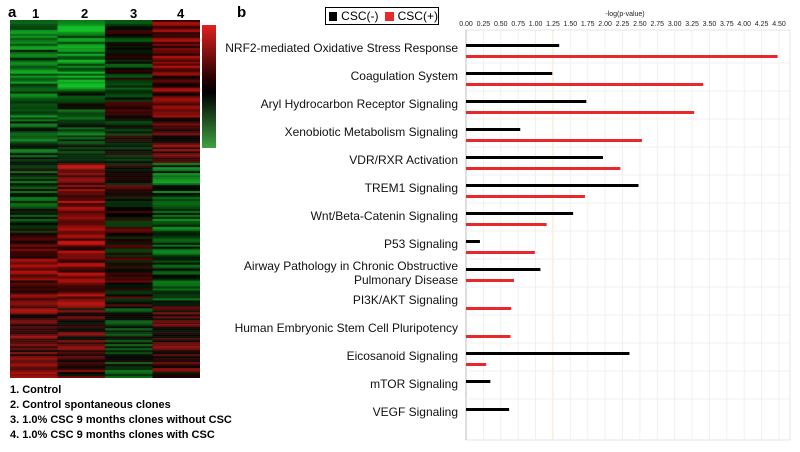 This screenshot has width=800, height=452. I want to click on x-tick-label: 4.25, so click(762, 24).